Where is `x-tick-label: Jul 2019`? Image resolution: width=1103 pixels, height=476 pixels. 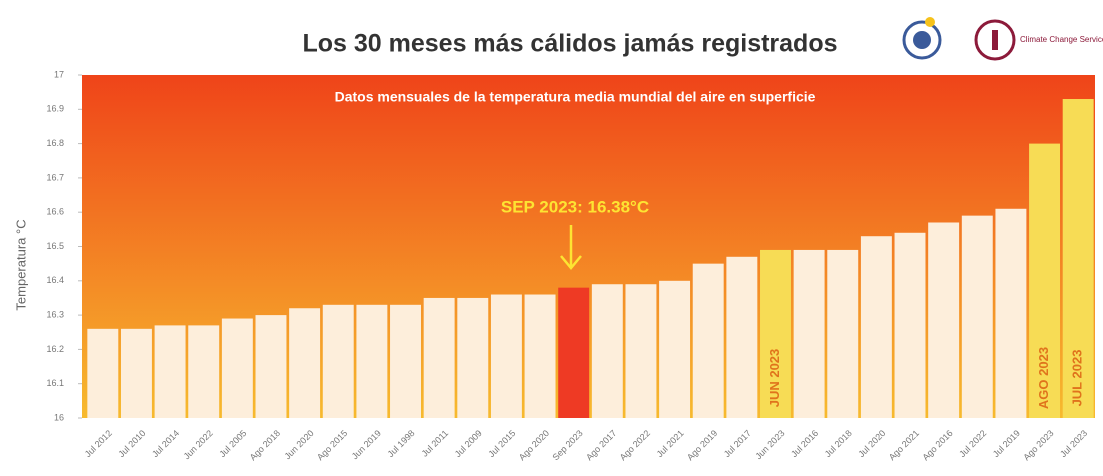
x-tick-label: Jul 2019 is located at coordinates (1006, 443).